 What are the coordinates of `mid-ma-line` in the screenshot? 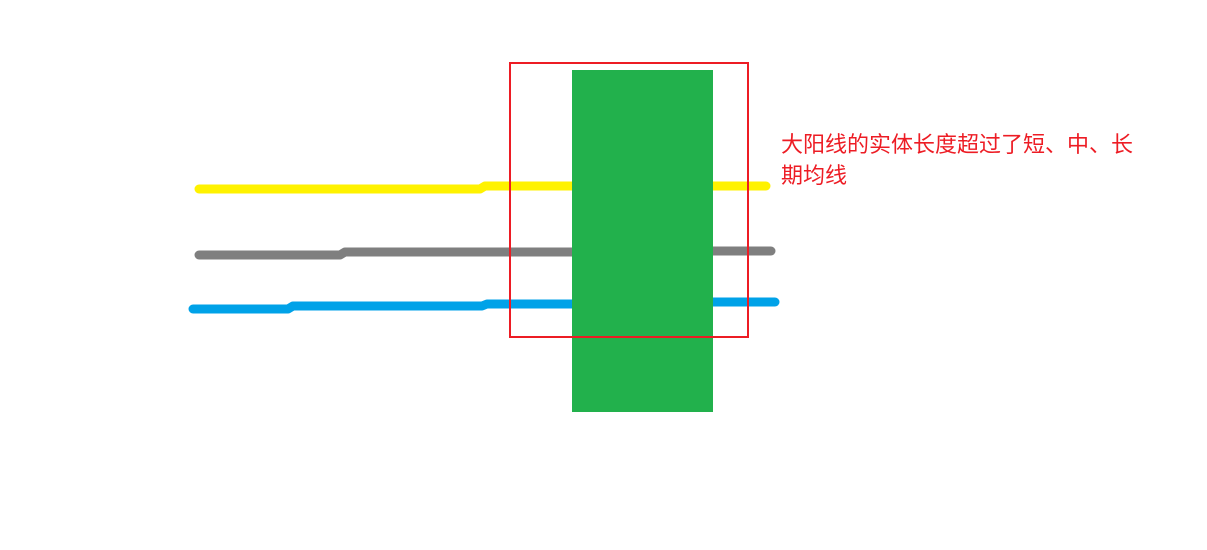 It's located at (485, 253).